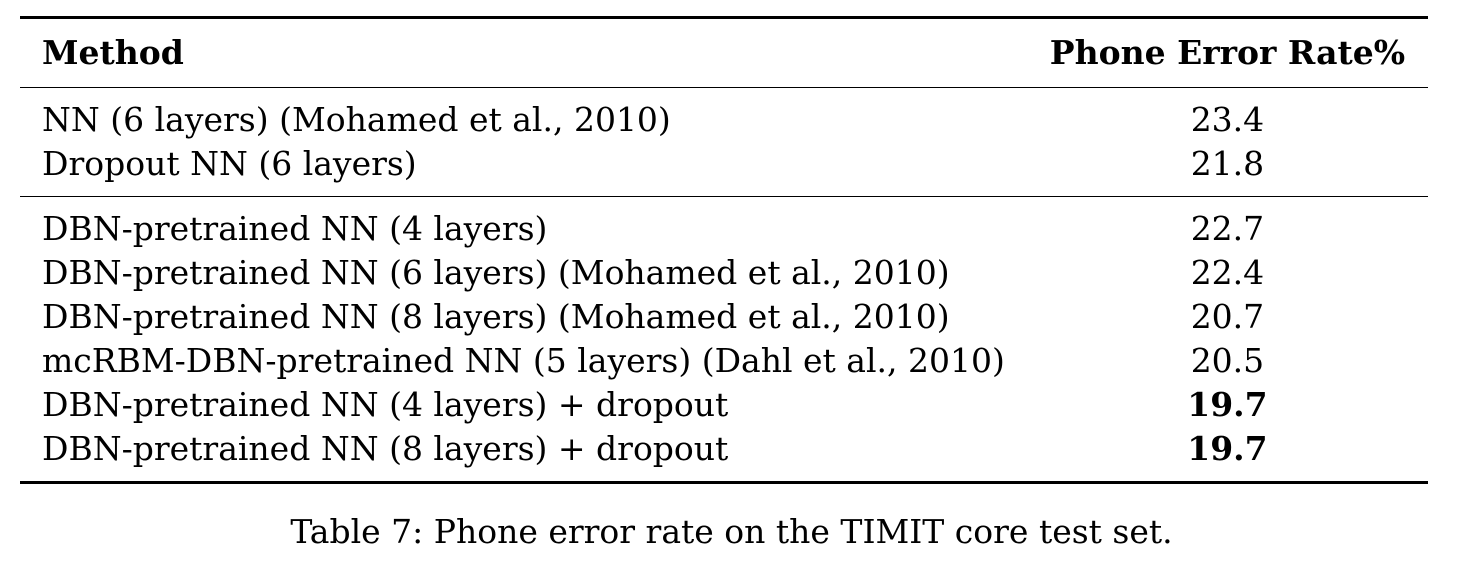 The width and height of the screenshot is (1463, 564). Describe the element at coordinates (1227, 360) in the screenshot. I see `cell-phone-error-rate: 20.5` at that location.